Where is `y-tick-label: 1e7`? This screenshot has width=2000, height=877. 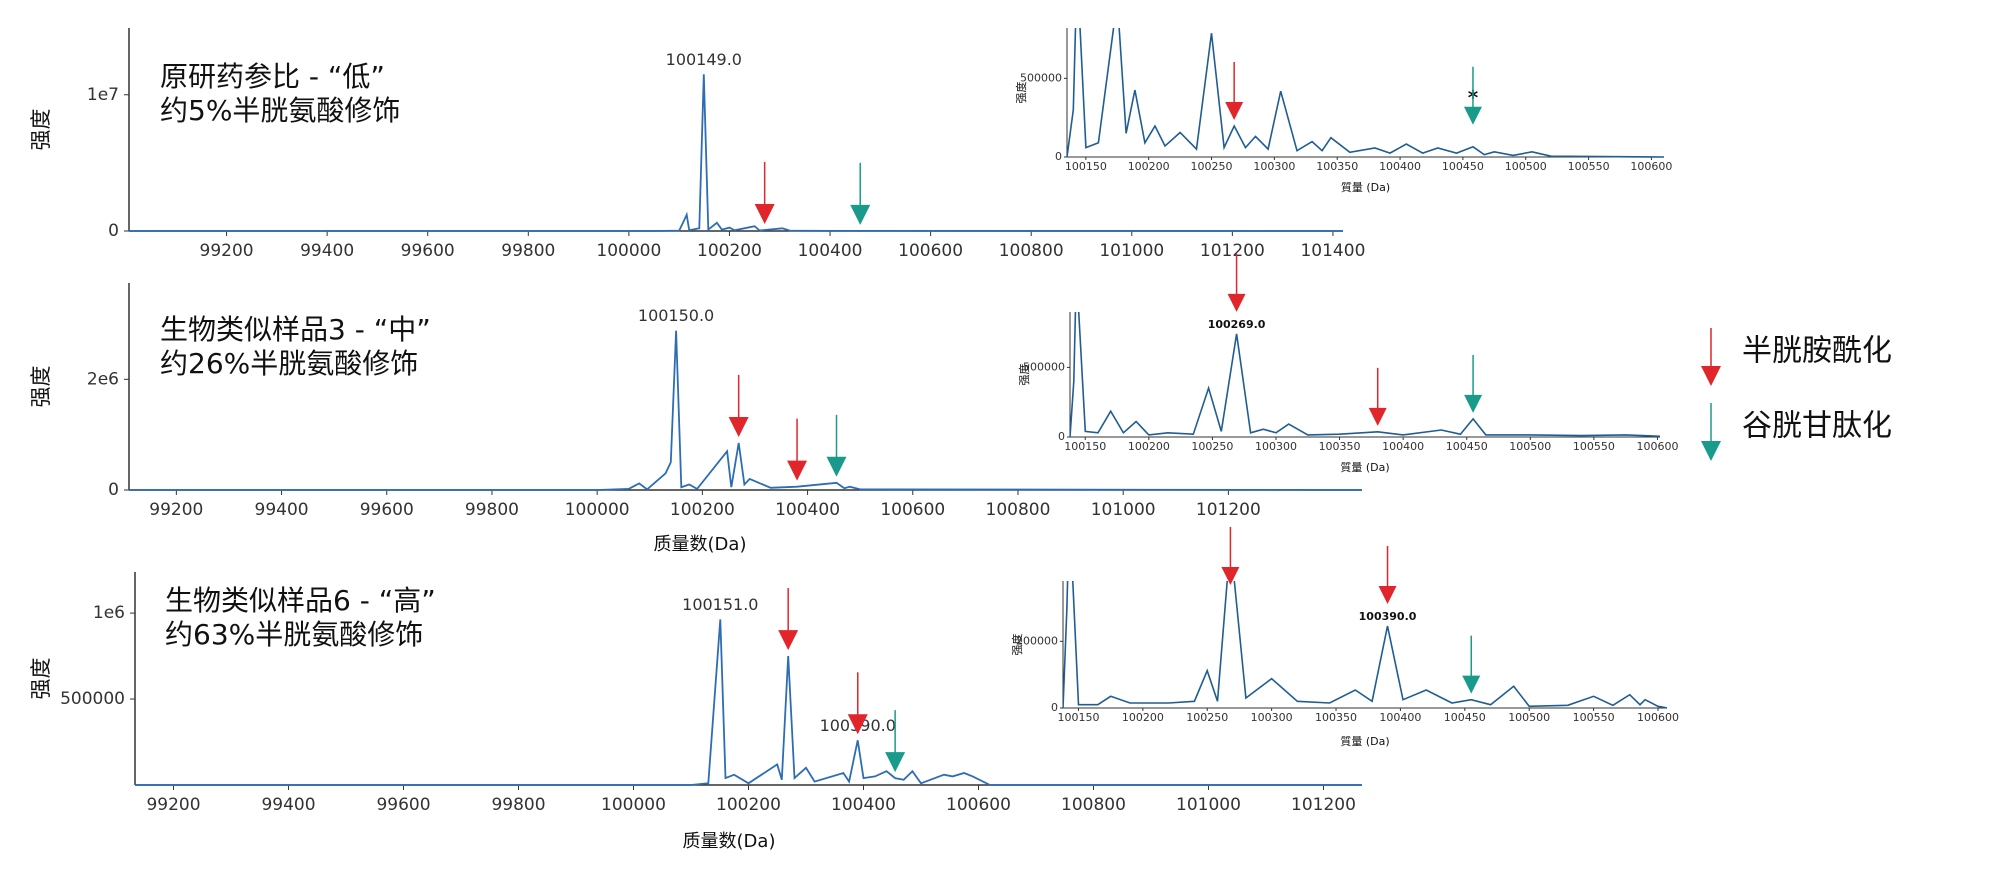
y-tick-label: 1e7 is located at coordinates (103, 95).